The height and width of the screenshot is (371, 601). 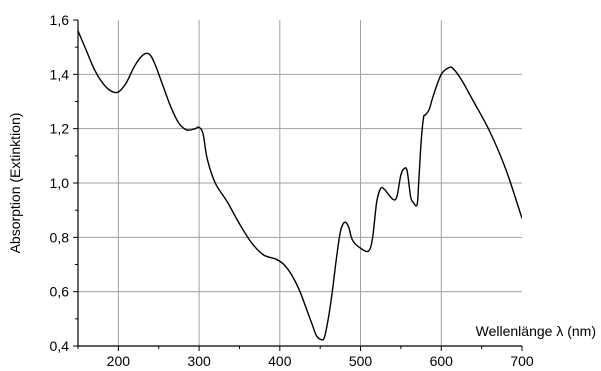 What do you see at coordinates (119, 361) in the screenshot?
I see `x-tick-label-200: 200` at bounding box center [119, 361].